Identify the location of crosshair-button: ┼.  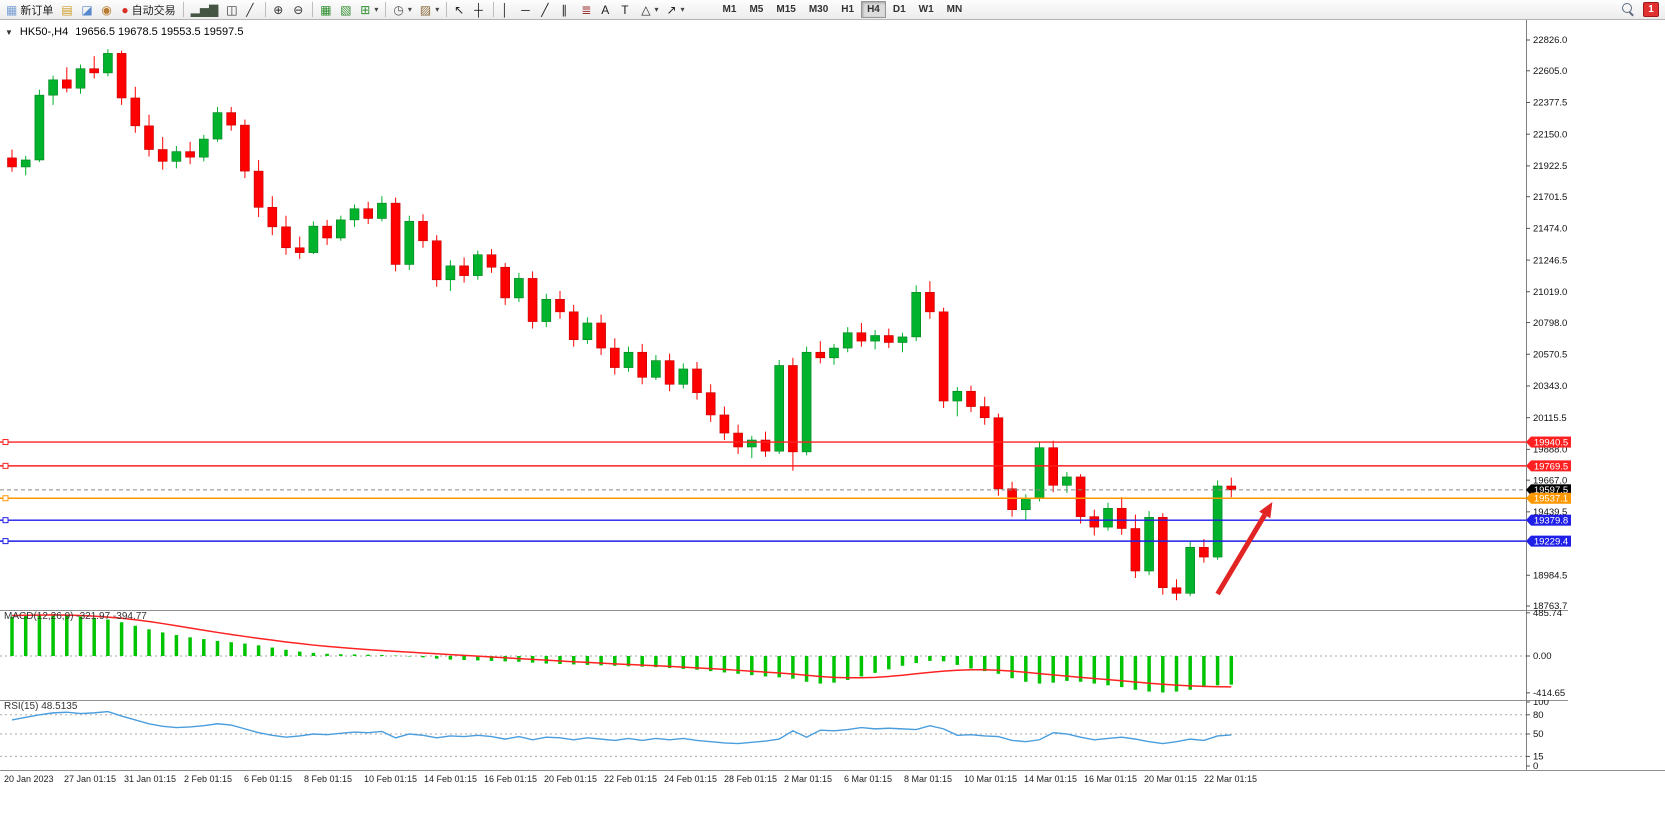
(480, 10).